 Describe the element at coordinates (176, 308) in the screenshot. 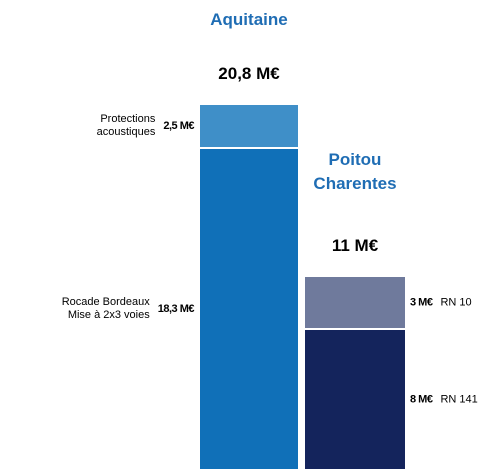

I see `value-label: 18,3 M€` at that location.